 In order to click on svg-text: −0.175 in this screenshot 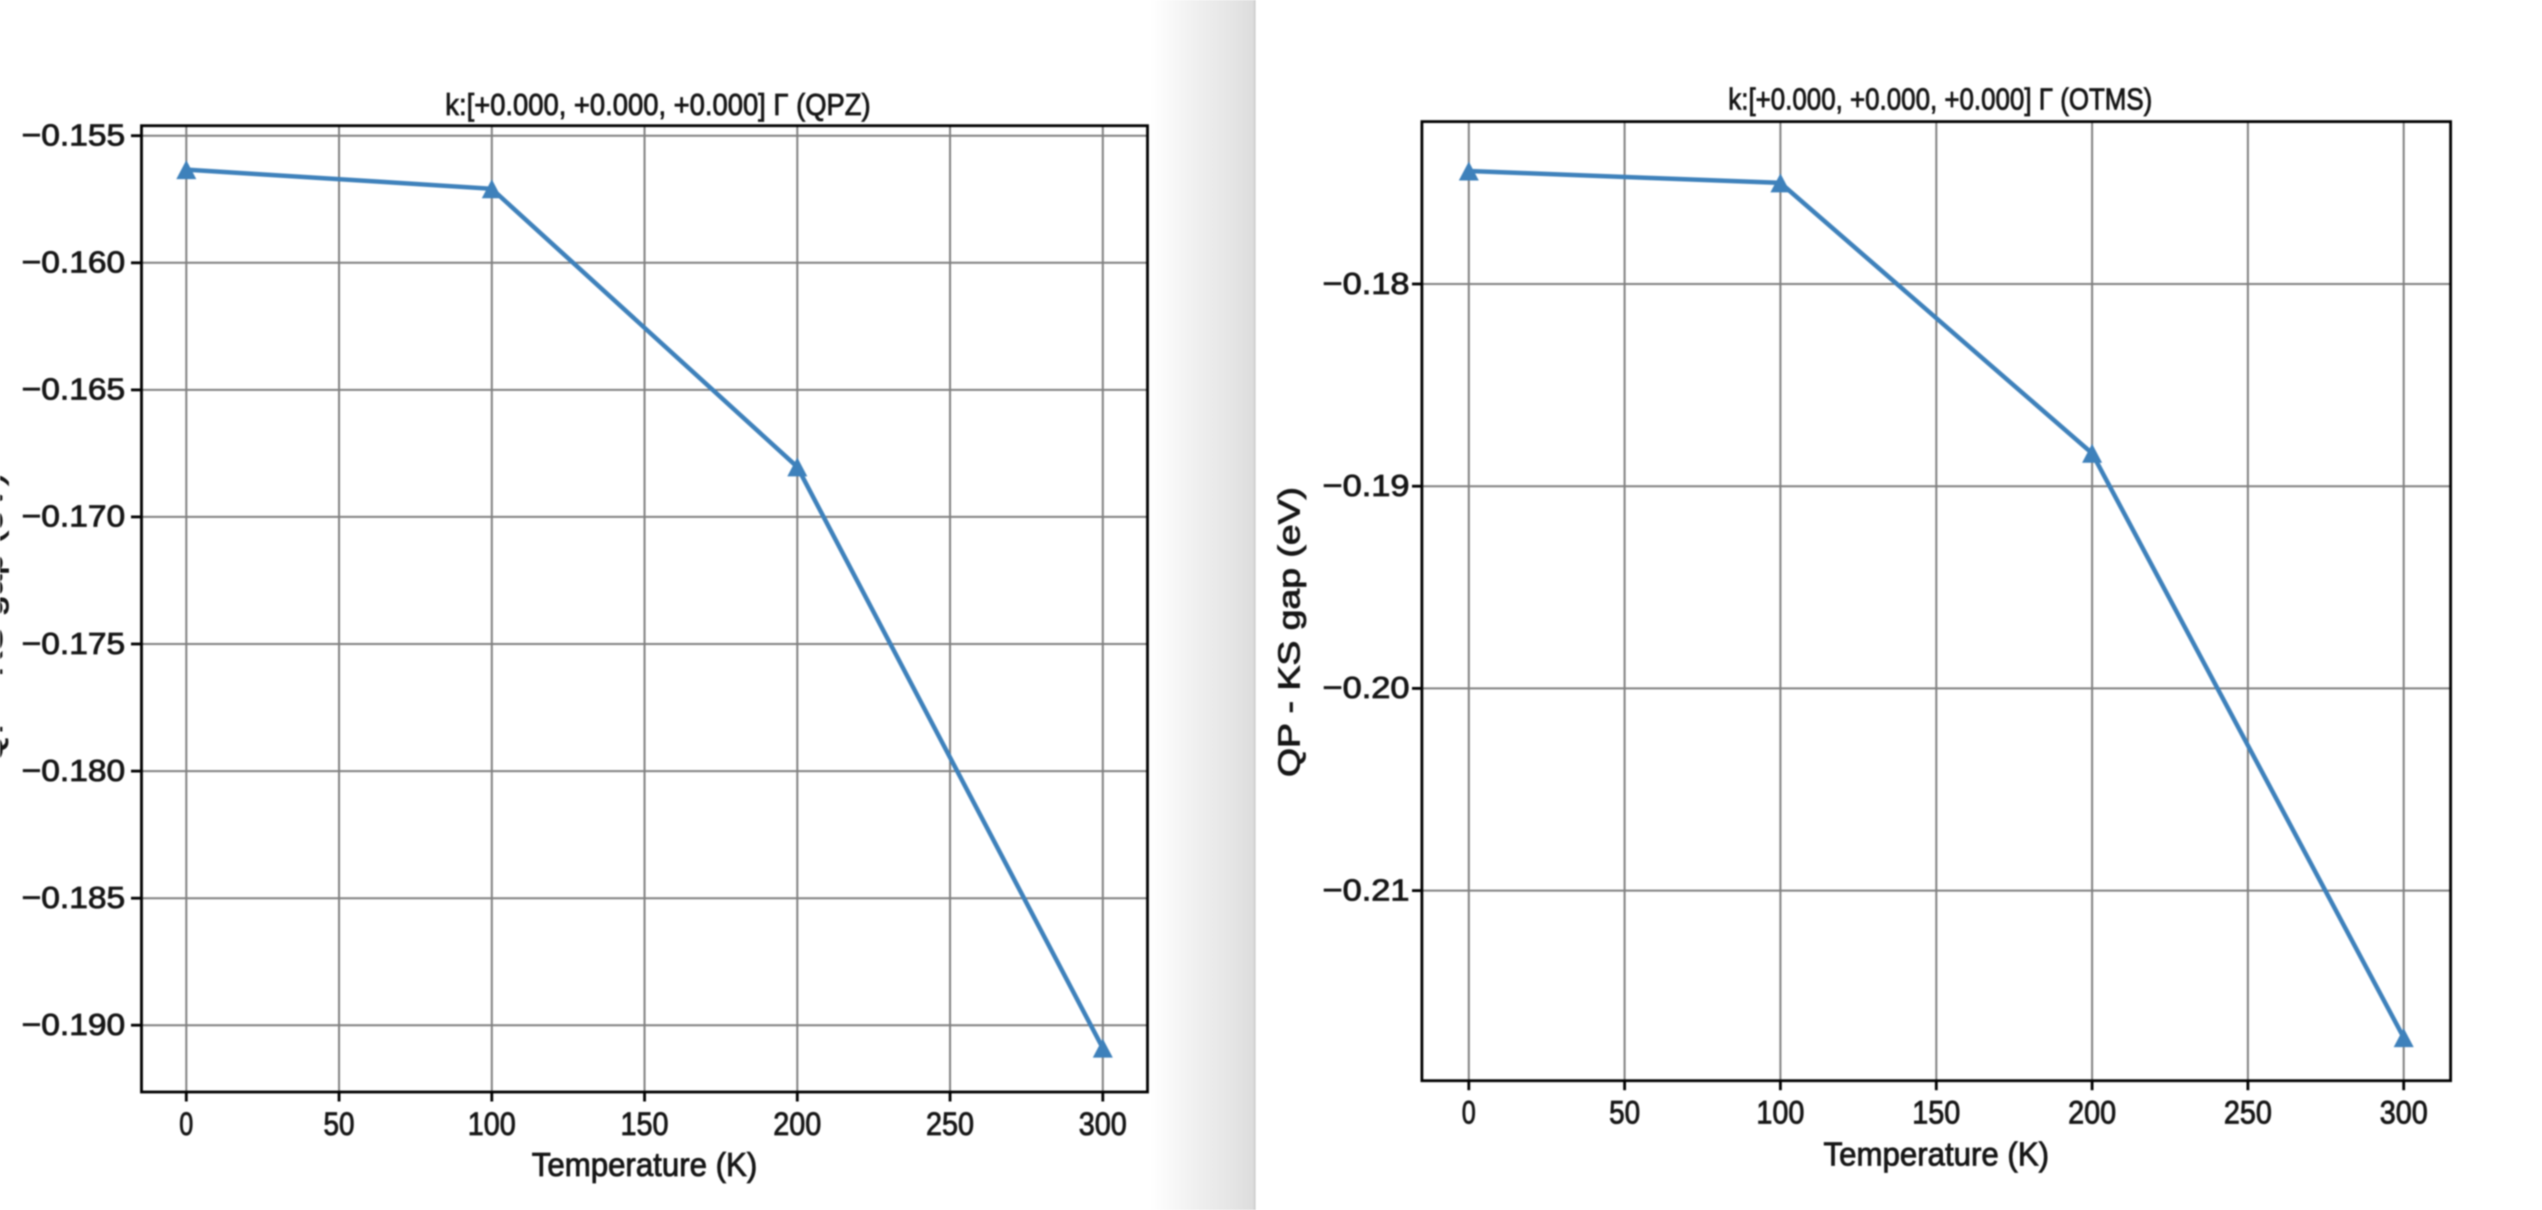, I will do `click(74, 643)`.